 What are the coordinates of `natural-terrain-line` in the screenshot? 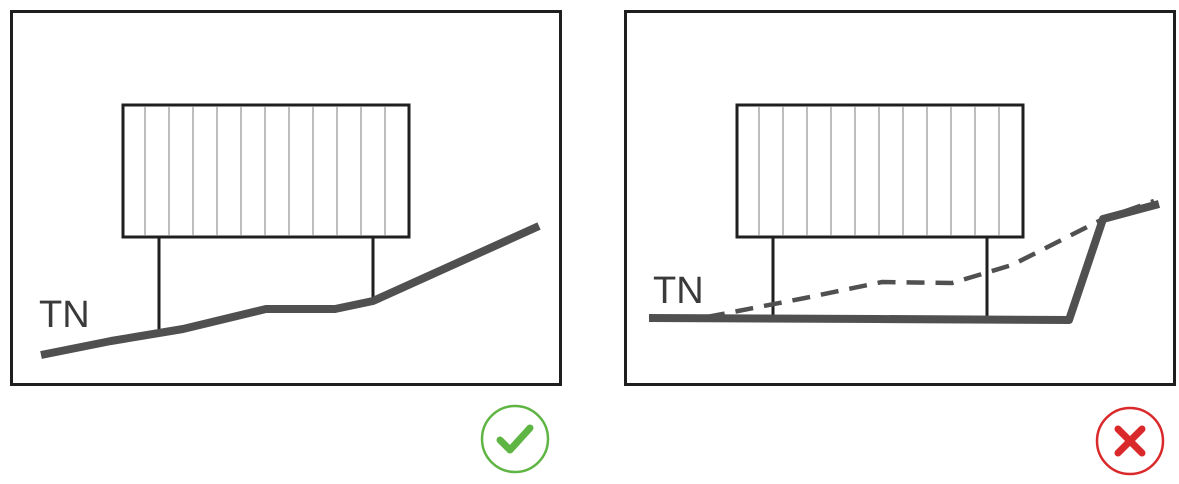 It's located at (290, 290).